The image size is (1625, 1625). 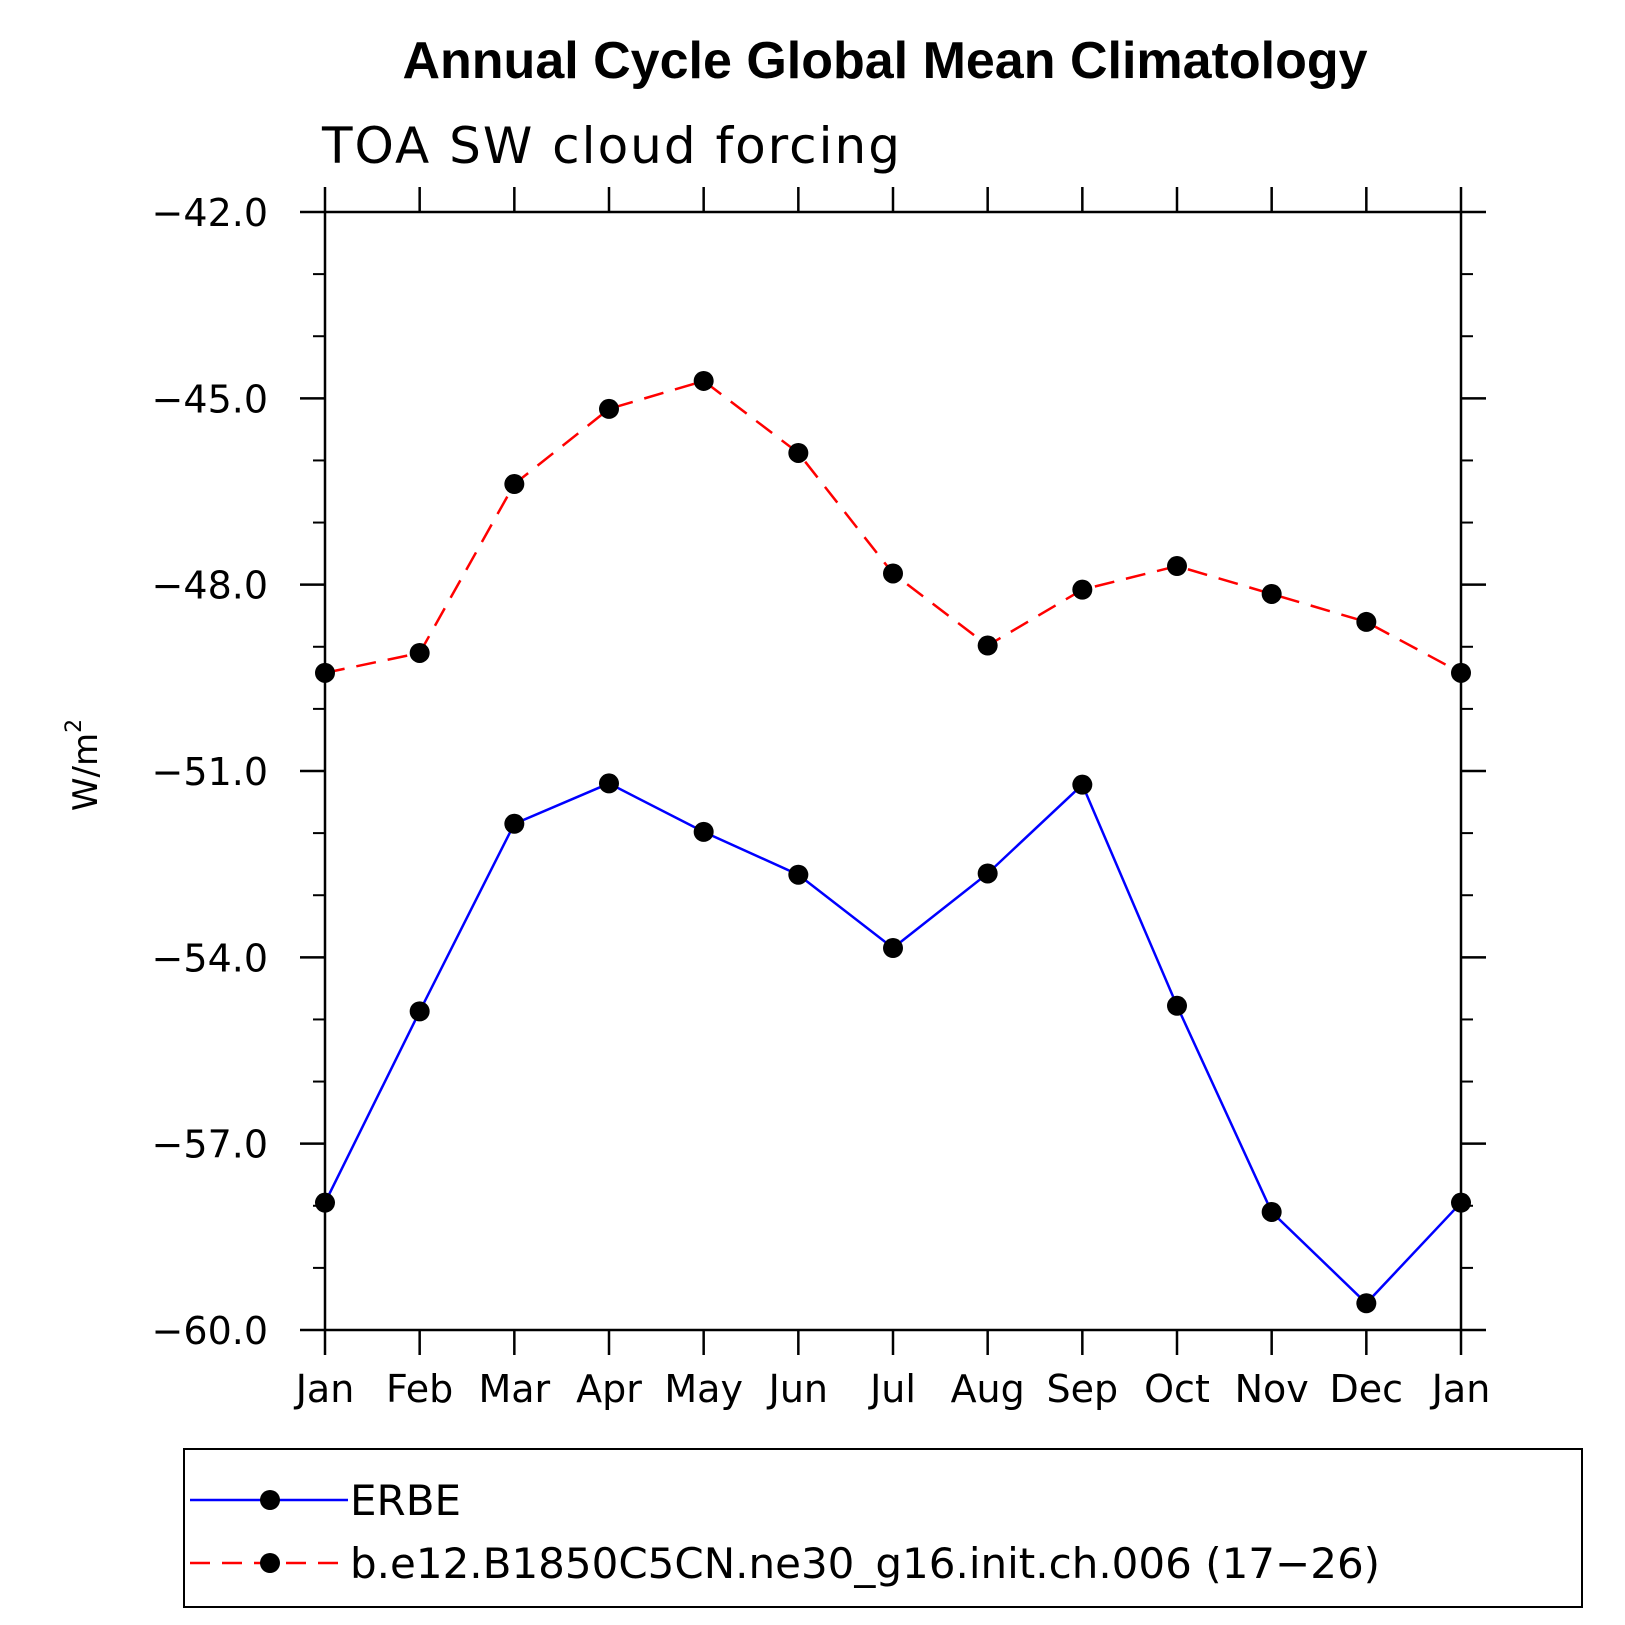 I want to click on y-axis-label-sup: 2, so click(x=74, y=726).